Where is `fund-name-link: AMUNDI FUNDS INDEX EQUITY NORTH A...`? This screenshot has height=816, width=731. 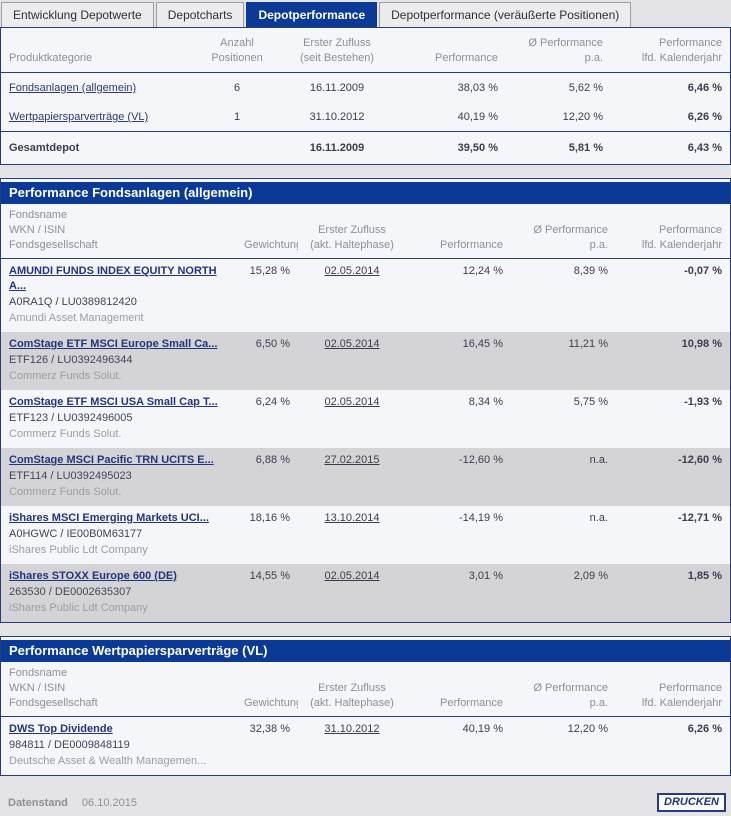
fund-name-link: AMUNDI FUNDS INDEX EQUITY NORTH A... is located at coordinates (113, 278).